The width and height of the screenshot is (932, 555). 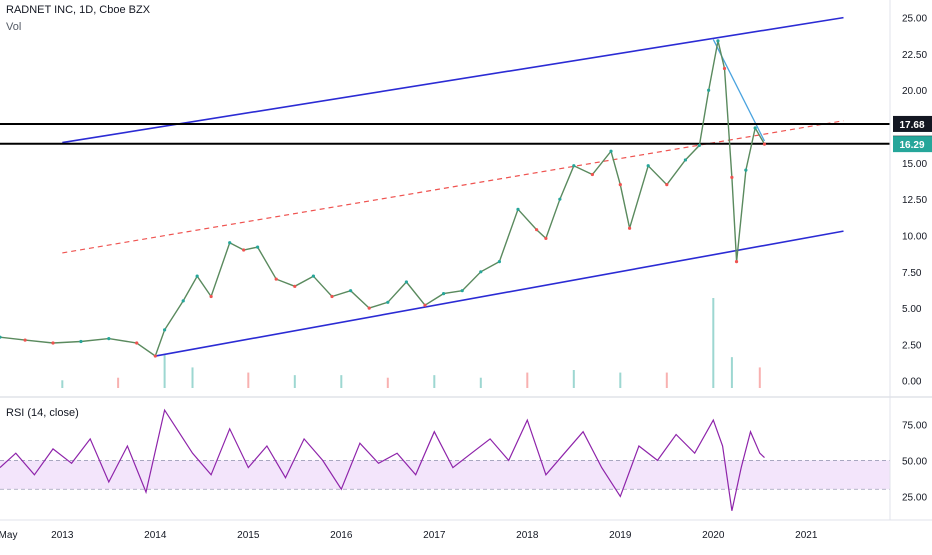 What do you see at coordinates (914, 164) in the screenshot?
I see `price-tick-label: 15.00` at bounding box center [914, 164].